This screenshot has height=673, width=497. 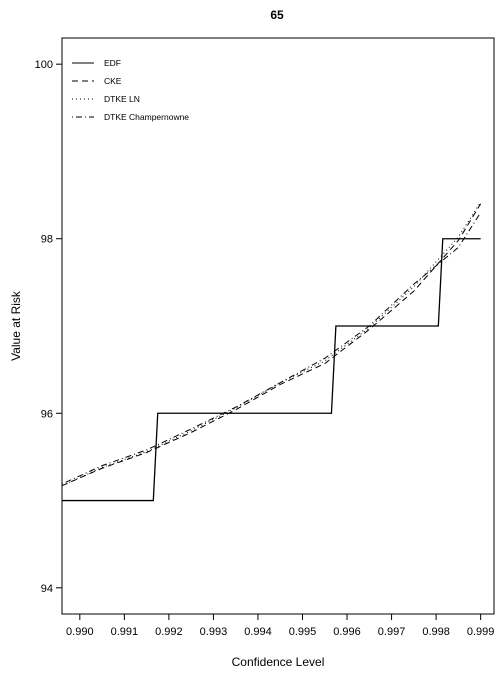 What do you see at coordinates (47, 589) in the screenshot?
I see `y-tick-label: 94` at bounding box center [47, 589].